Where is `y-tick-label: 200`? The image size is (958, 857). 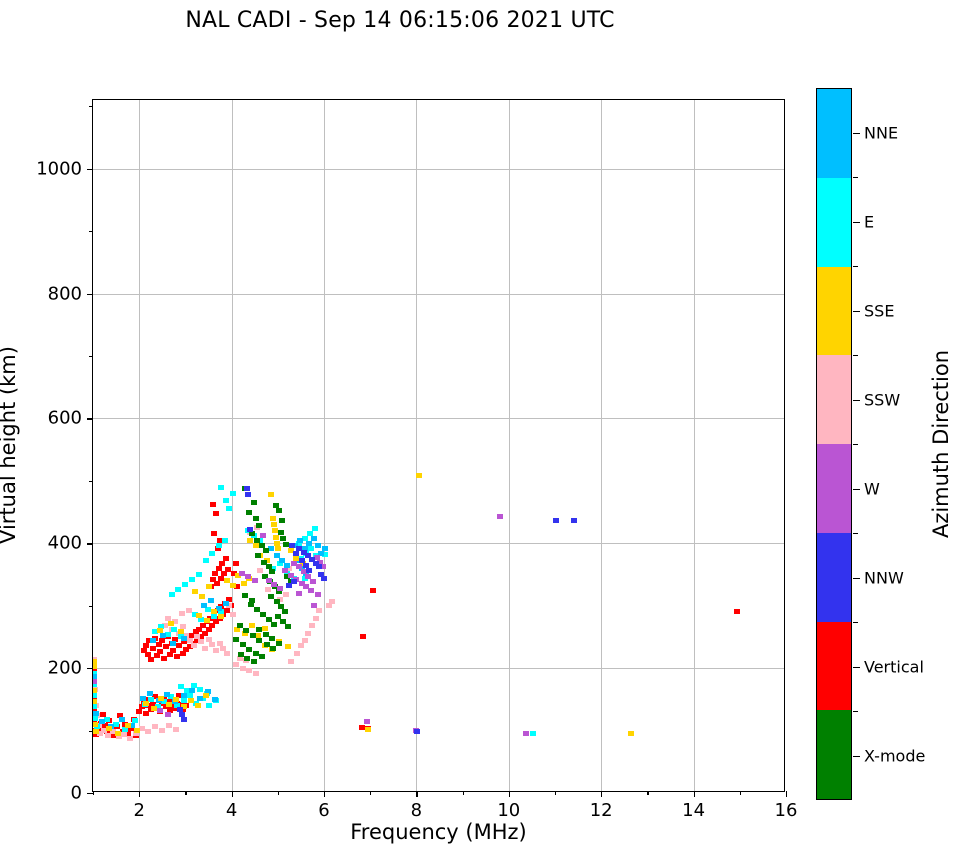 y-tick-label: 200 is located at coordinates (64, 668).